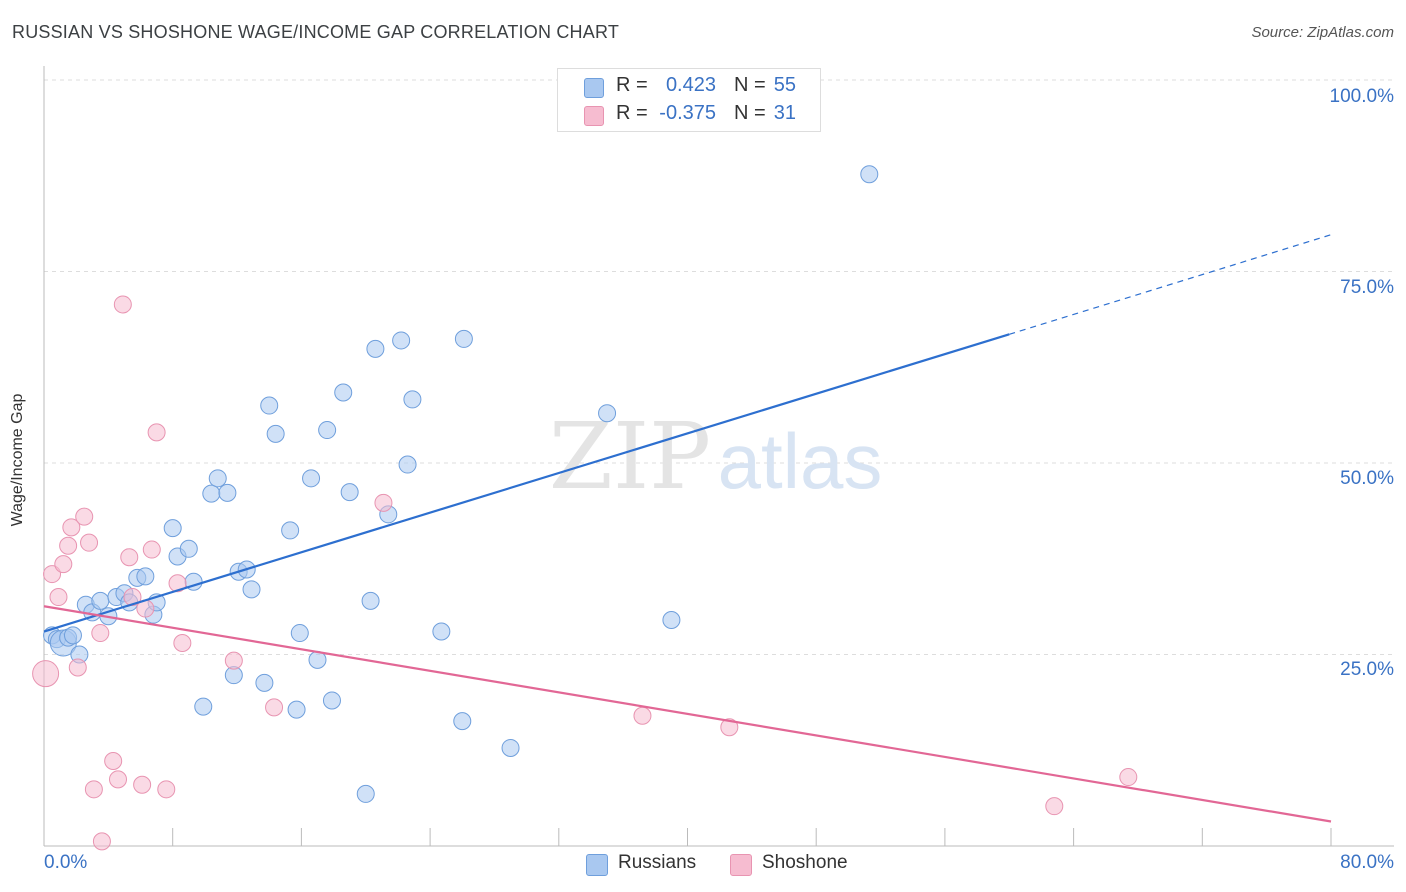 The image size is (1406, 892). I want to click on stats-legend-row-shoshone: R = -0.375 N = 31, so click(689, 115).